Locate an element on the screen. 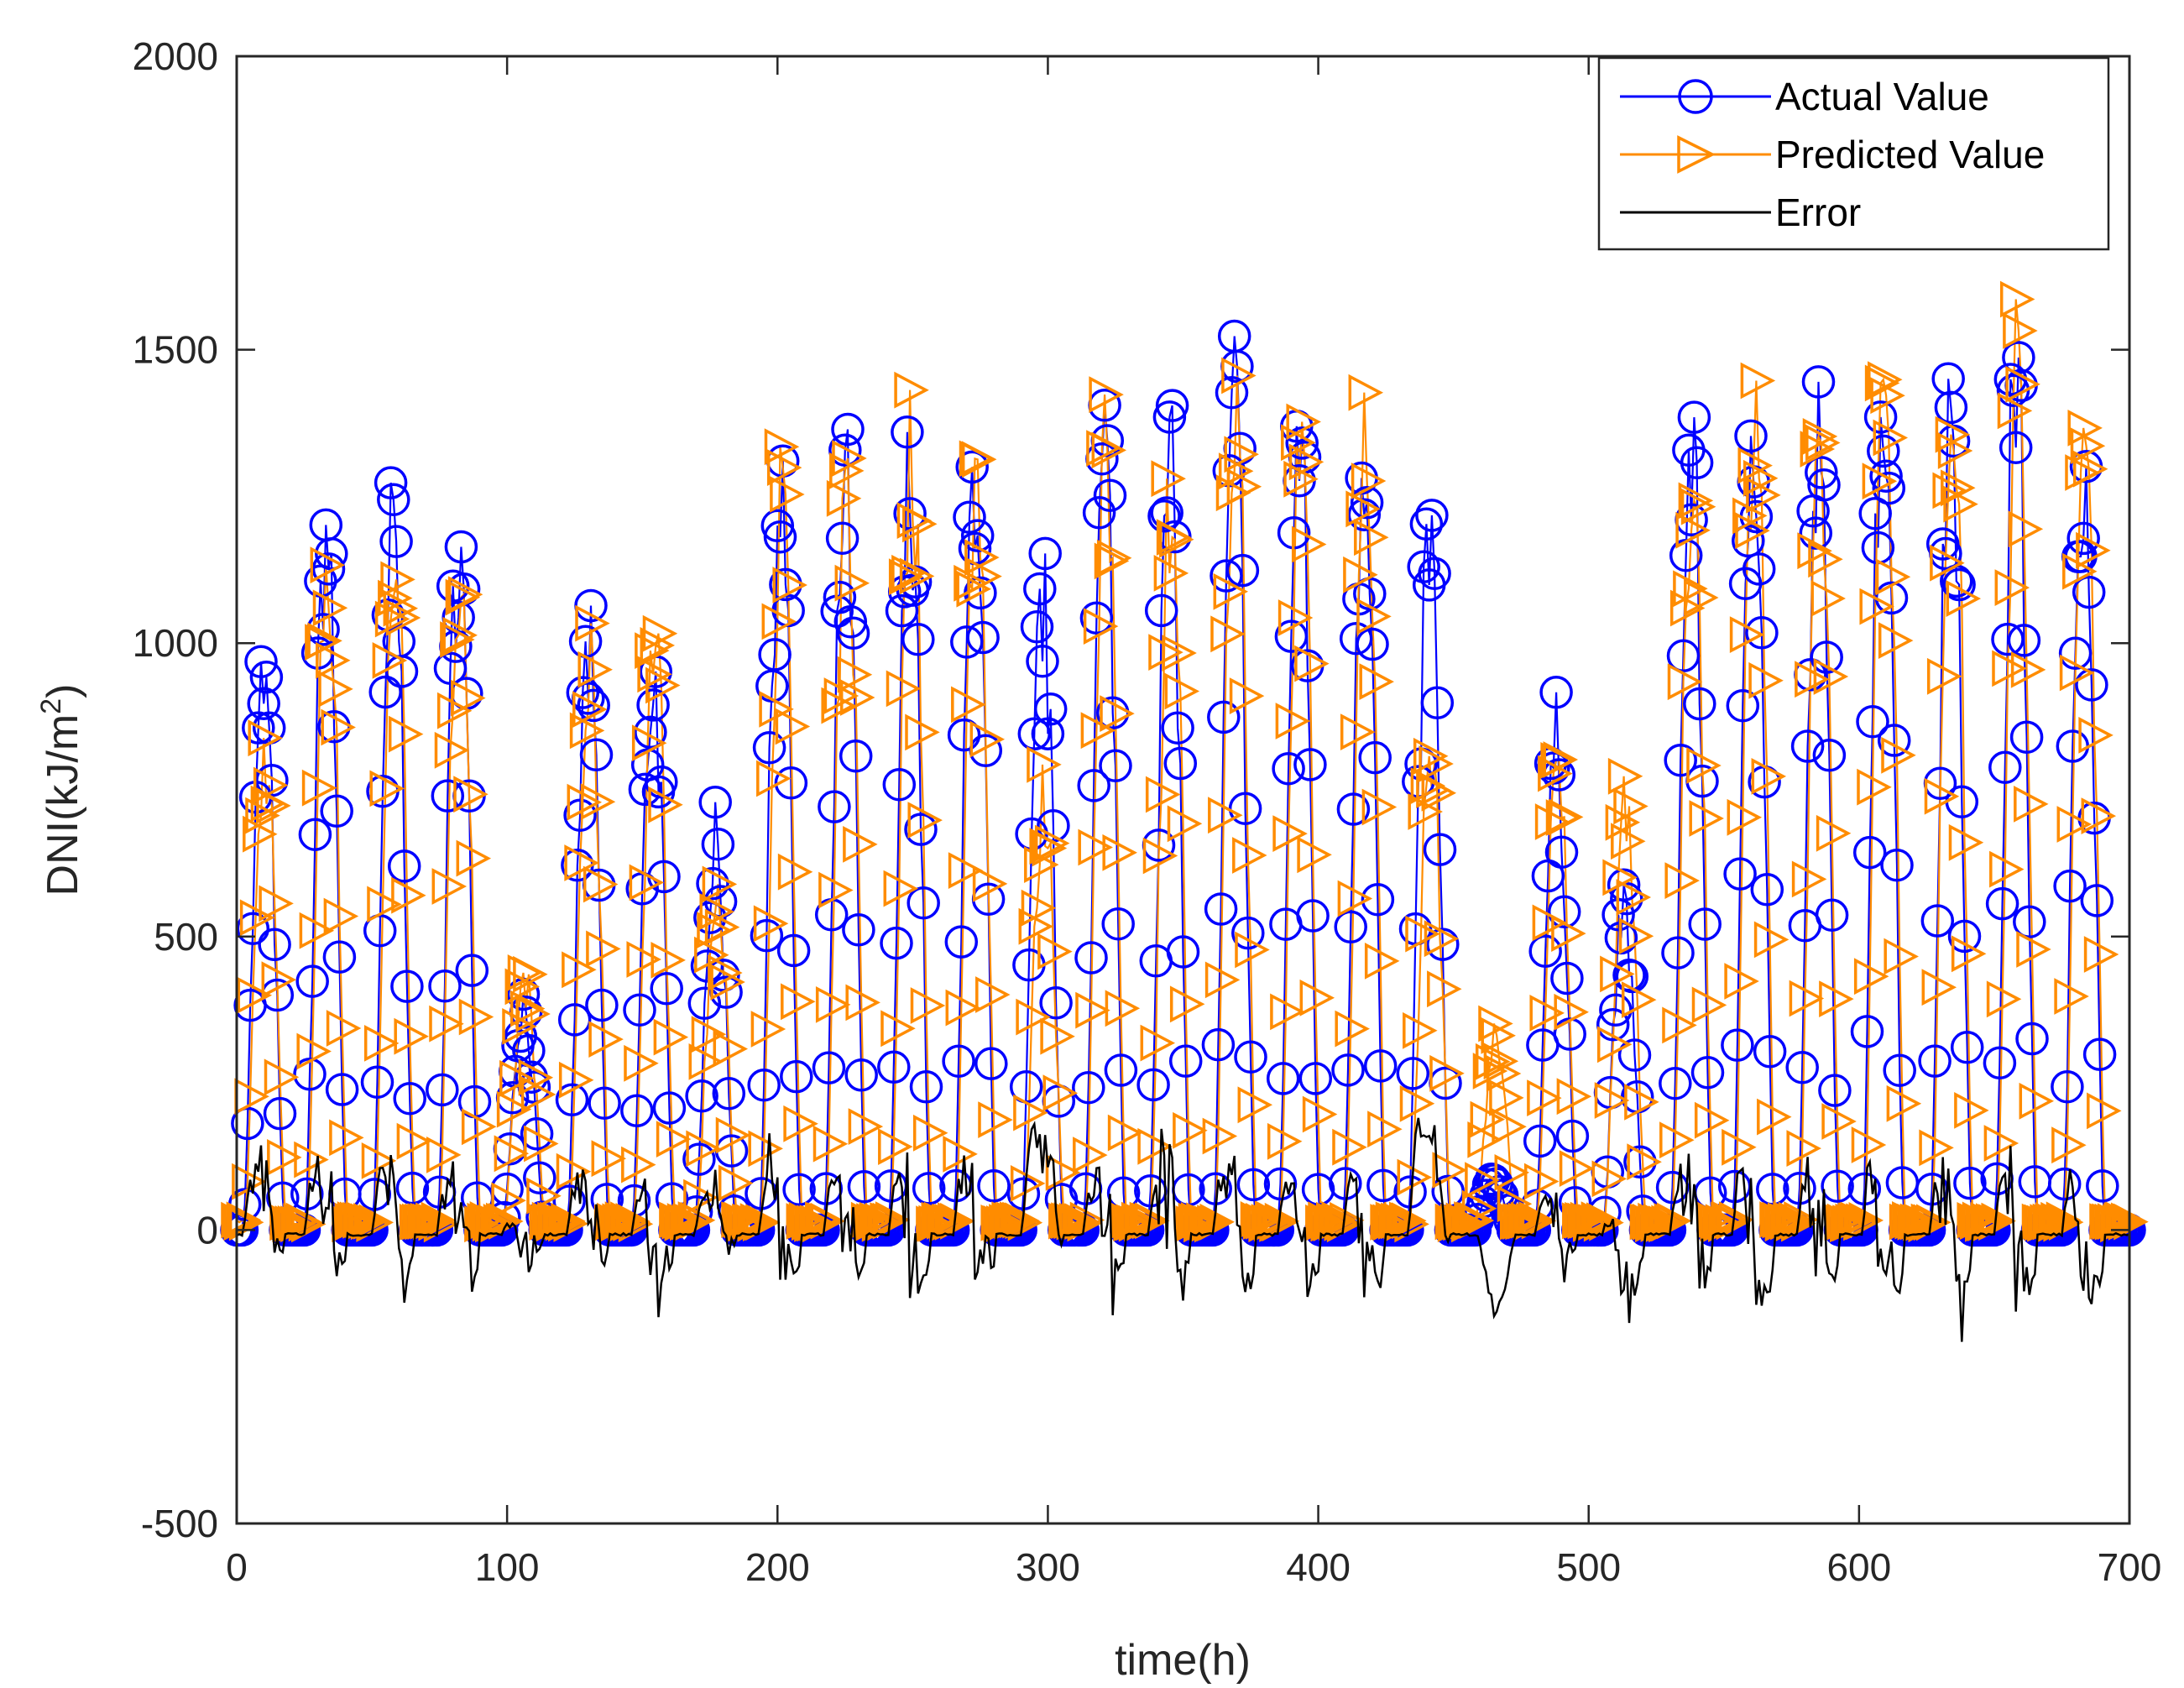  legend-predicted-triangle-icon is located at coordinates (1696, 154).